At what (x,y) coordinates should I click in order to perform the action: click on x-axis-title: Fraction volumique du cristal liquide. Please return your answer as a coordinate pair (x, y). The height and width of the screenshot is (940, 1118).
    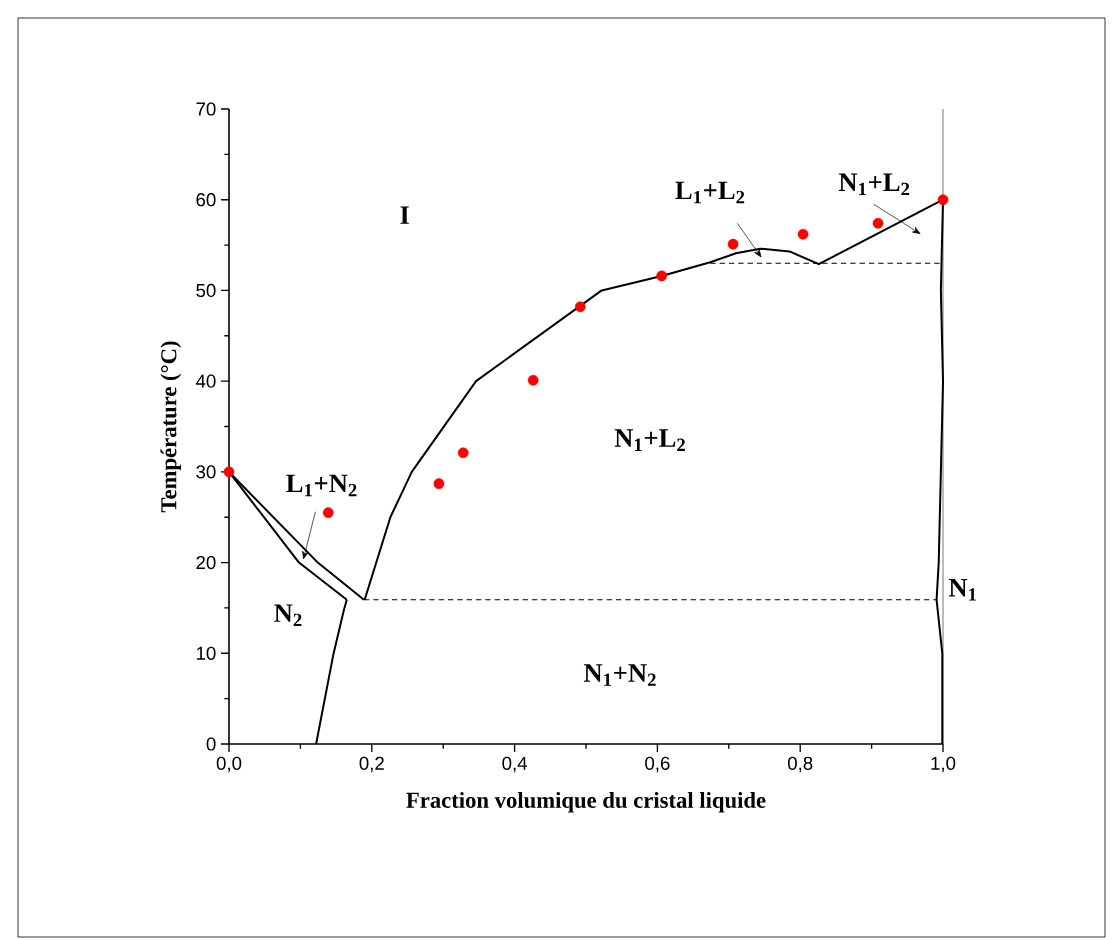
    Looking at the image, I should click on (586, 802).